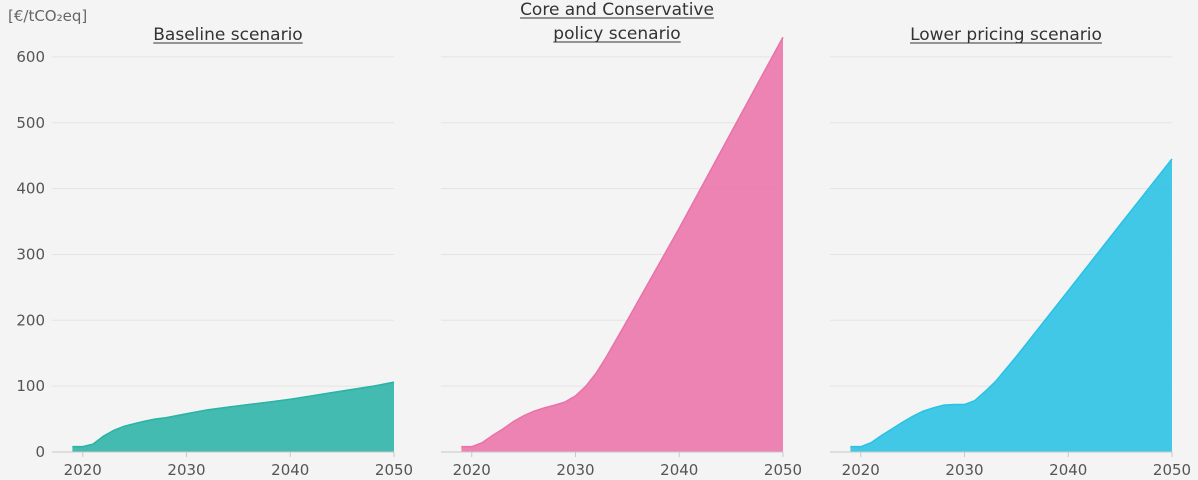 The height and width of the screenshot is (480, 1198). I want to click on y-tick-label: 0, so click(40, 452).